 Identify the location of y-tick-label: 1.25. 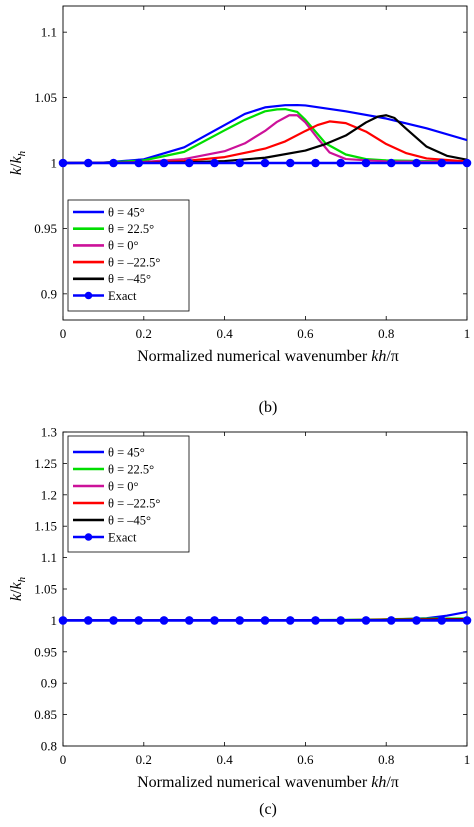
(45, 463).